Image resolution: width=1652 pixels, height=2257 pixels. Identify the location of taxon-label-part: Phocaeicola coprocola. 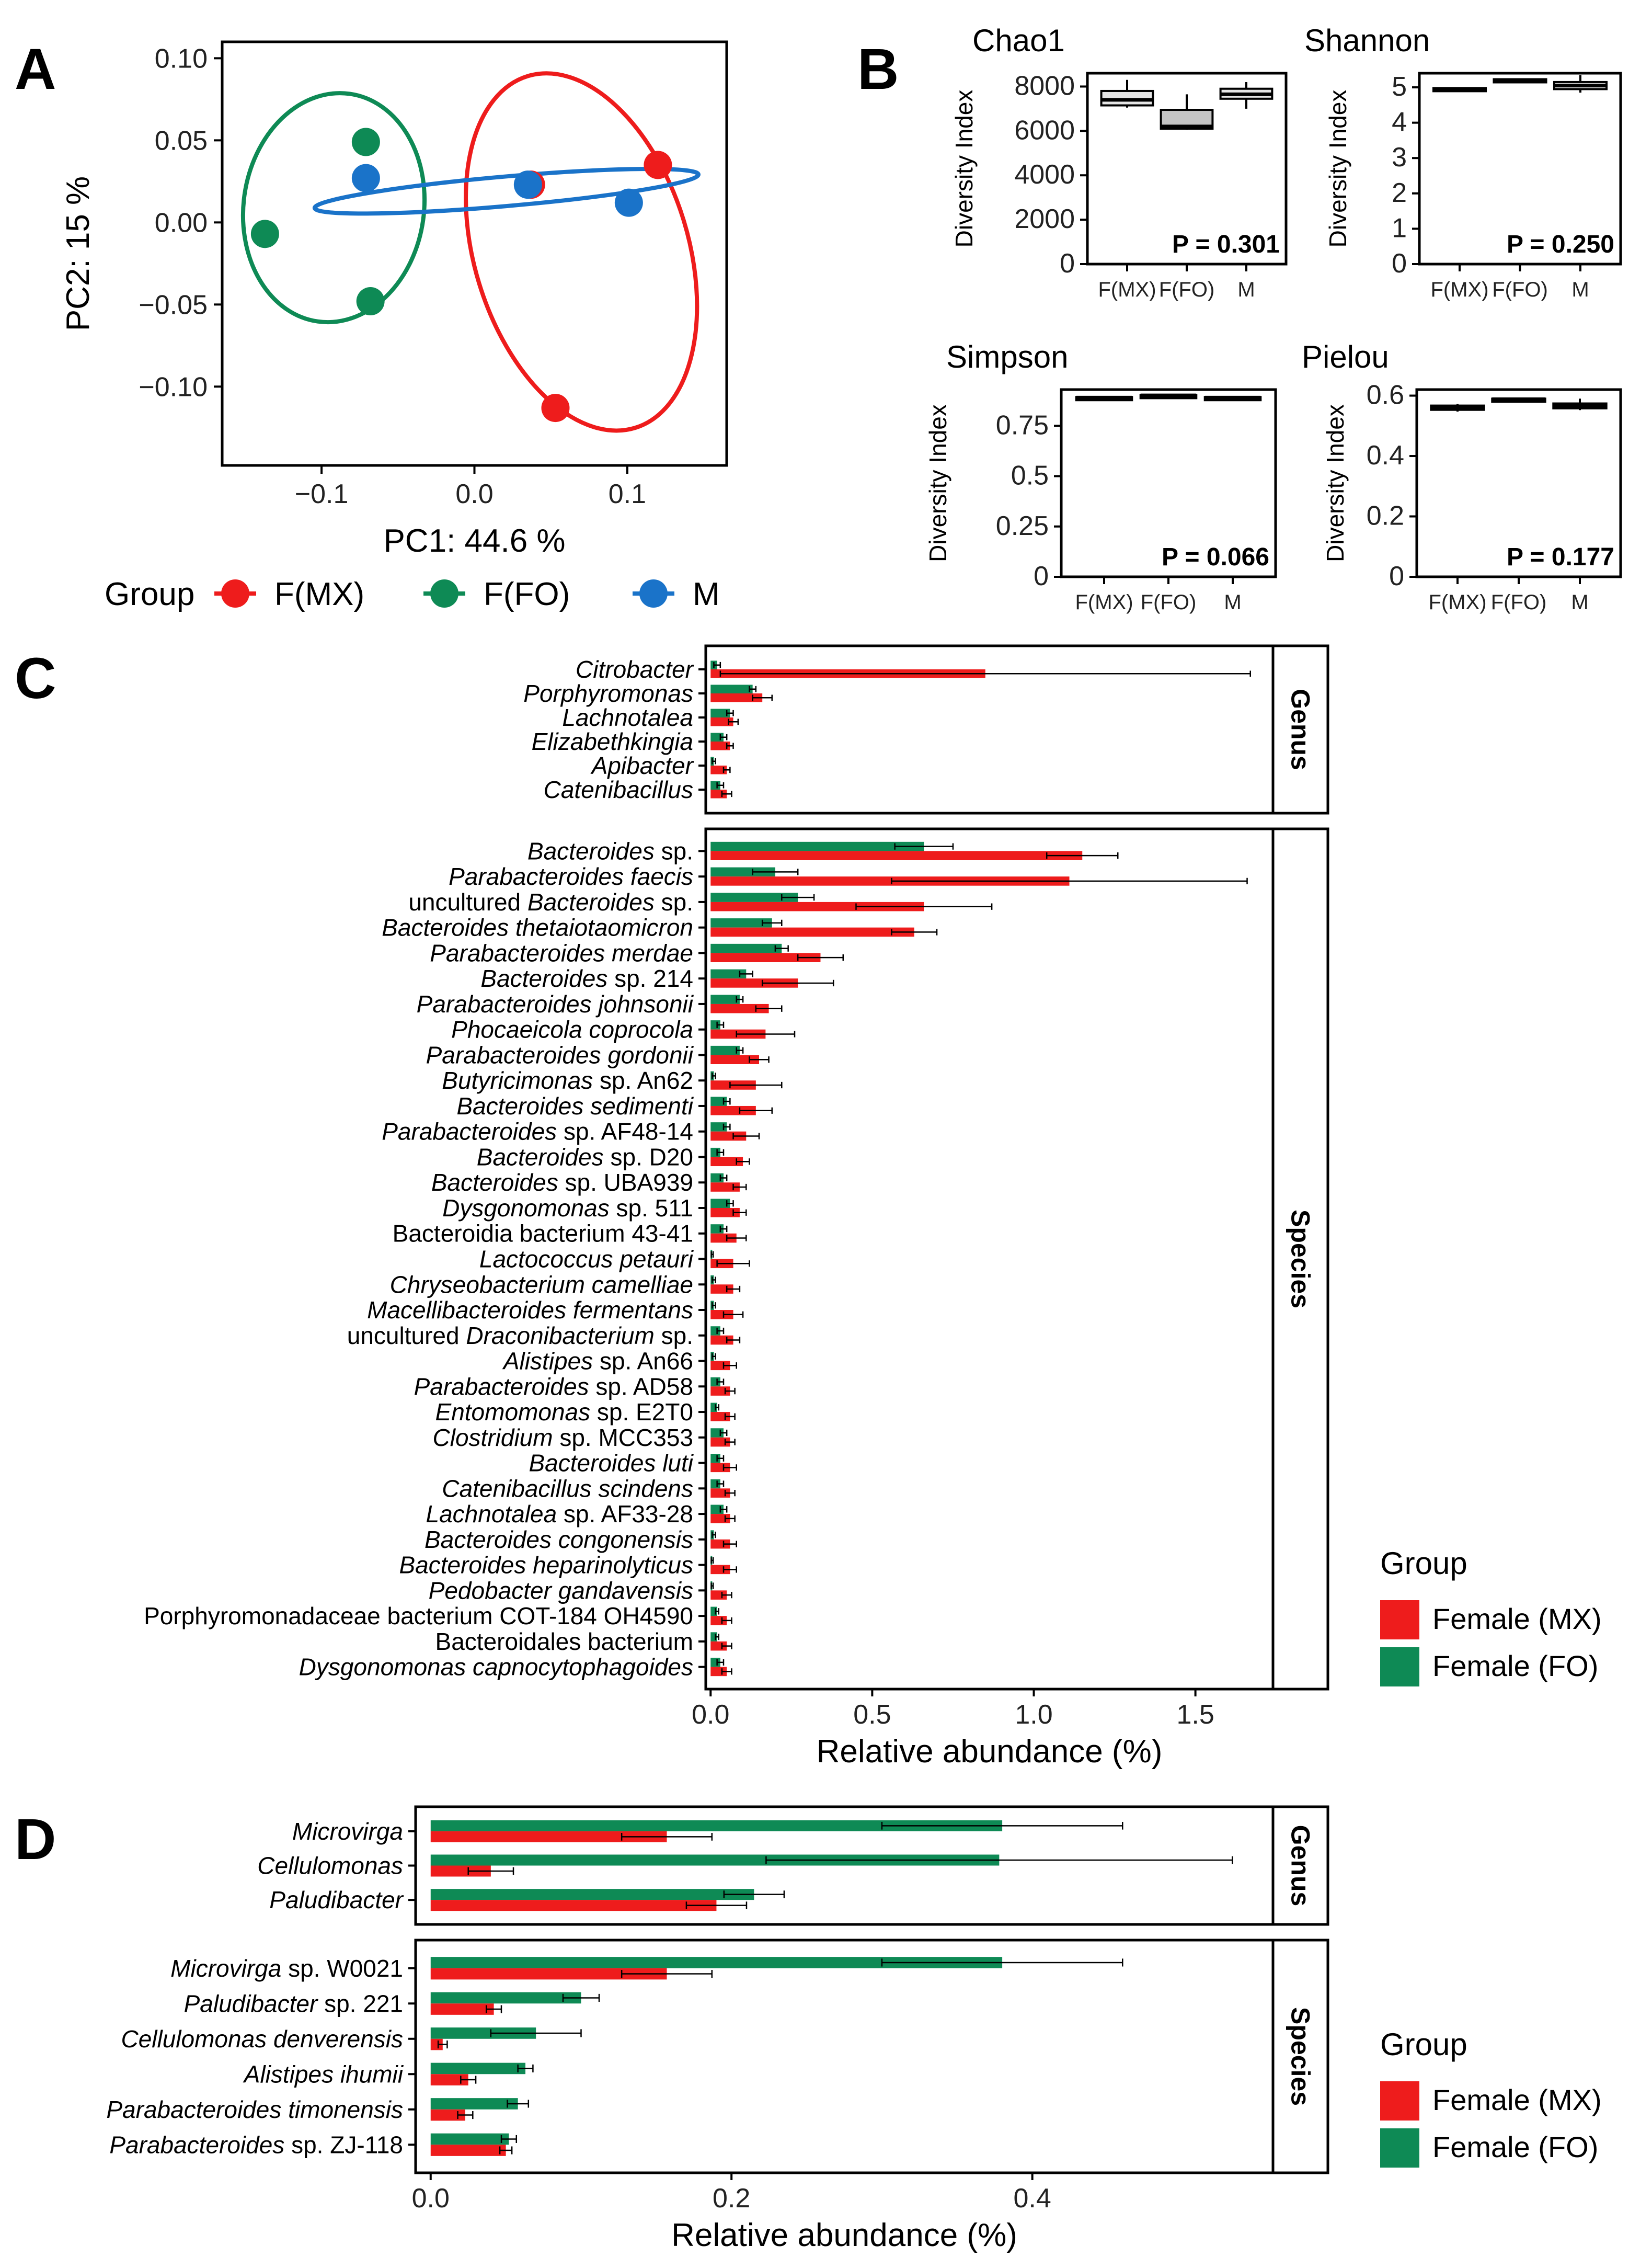
(572, 1030).